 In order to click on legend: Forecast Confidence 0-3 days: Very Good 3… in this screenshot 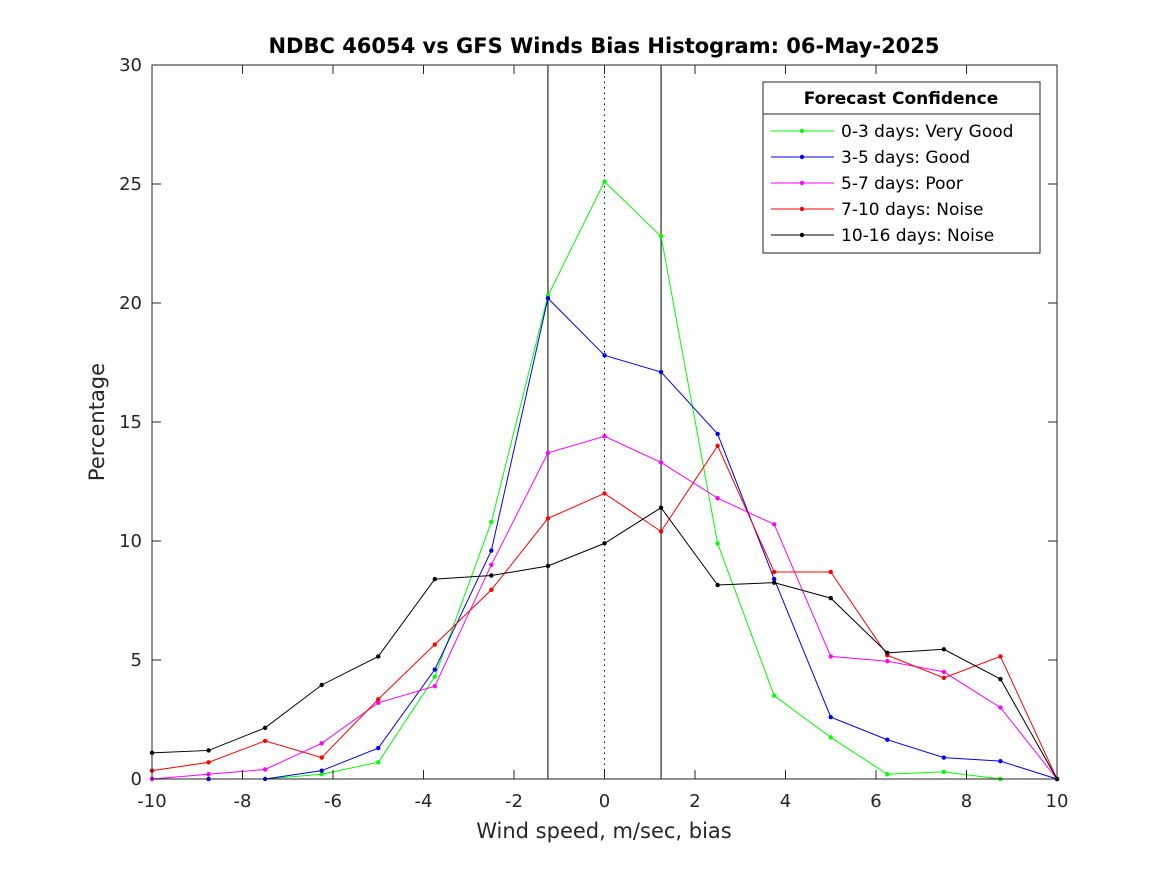, I will do `click(901, 167)`.